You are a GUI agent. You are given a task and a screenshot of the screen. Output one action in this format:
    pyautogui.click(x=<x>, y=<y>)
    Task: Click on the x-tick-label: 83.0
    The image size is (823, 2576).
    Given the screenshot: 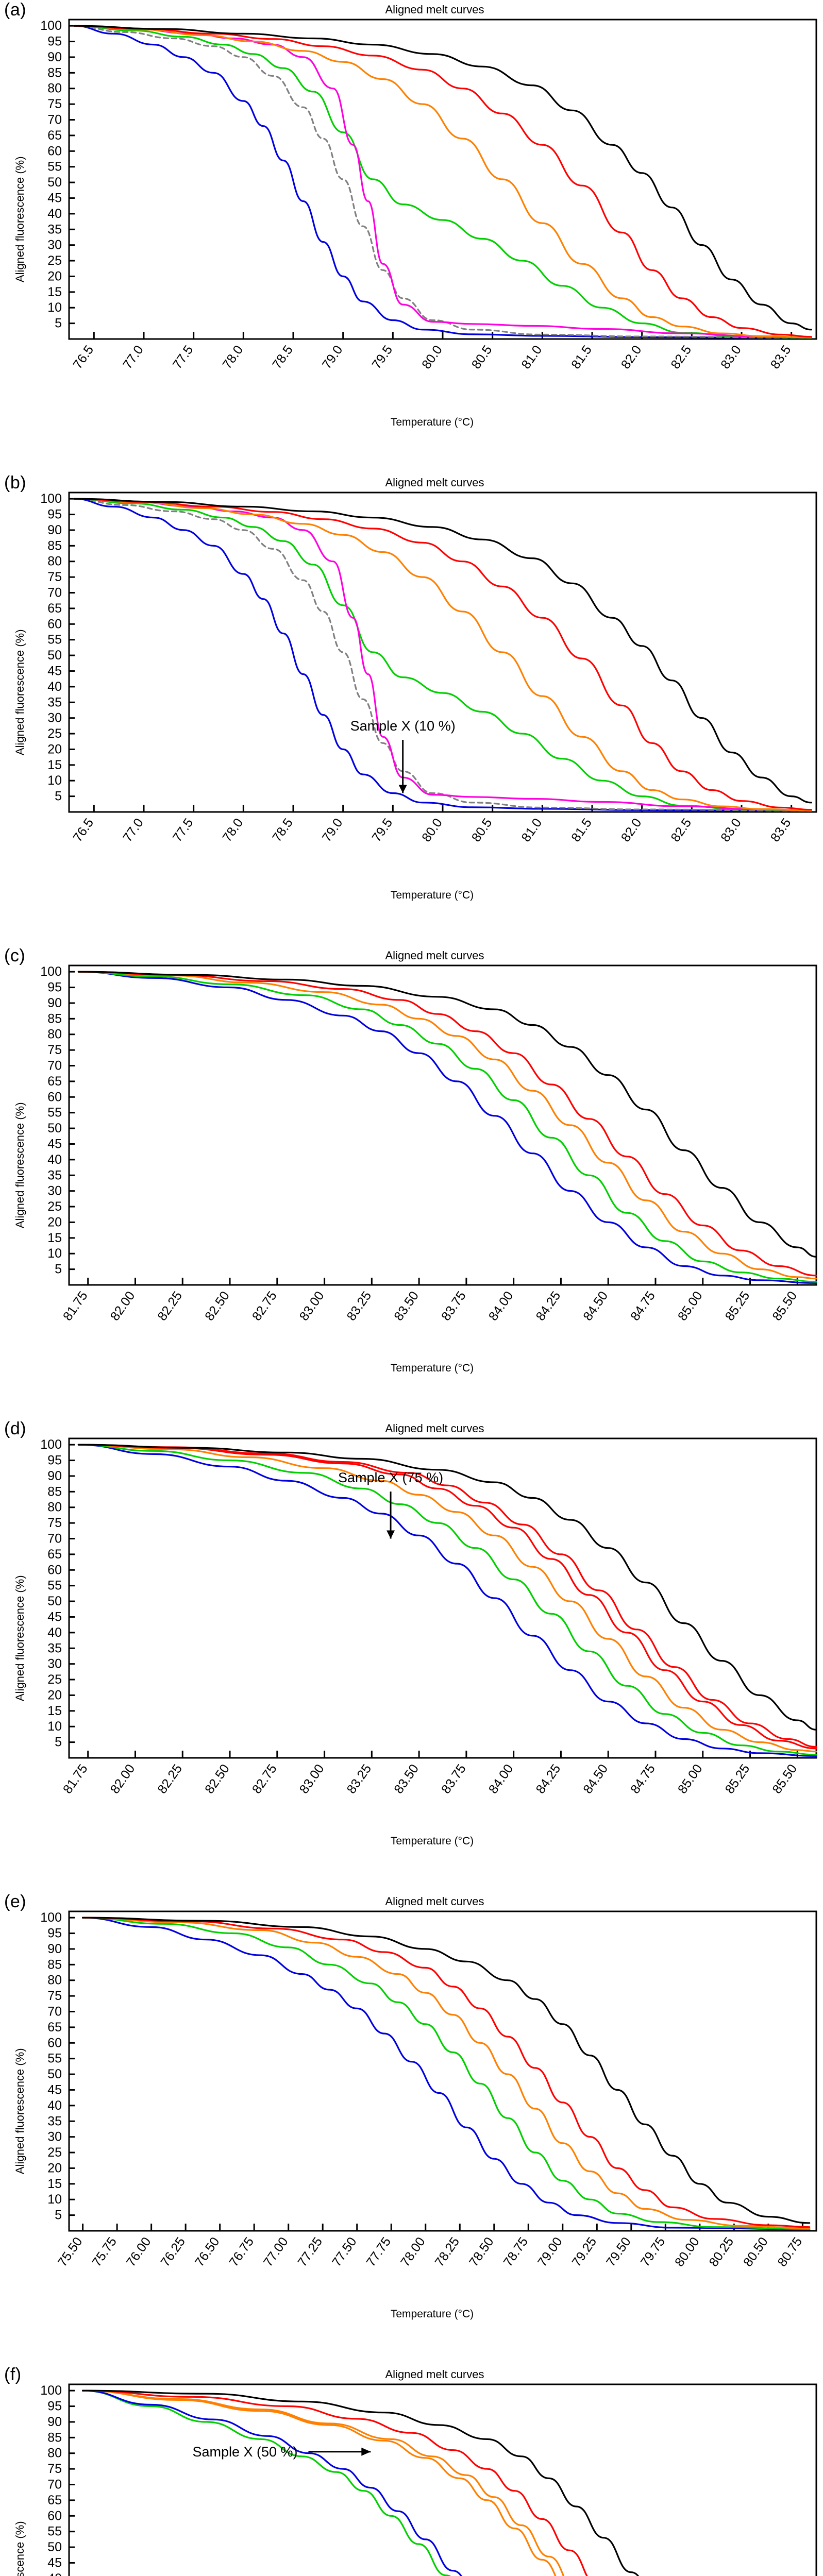 What is the action you would take?
    pyautogui.click(x=731, y=830)
    